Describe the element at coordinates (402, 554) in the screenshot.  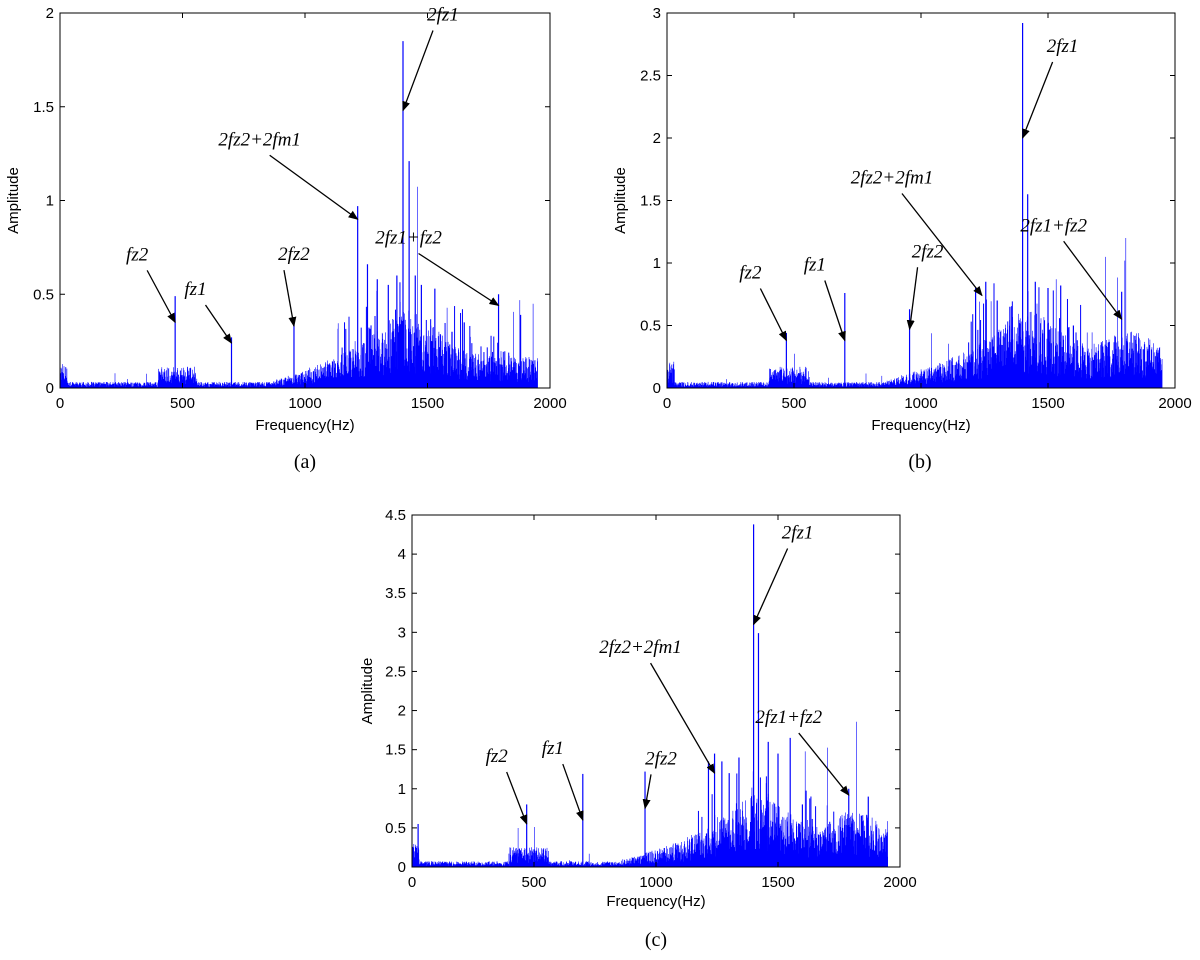
I see `y-tick-label: 4` at that location.